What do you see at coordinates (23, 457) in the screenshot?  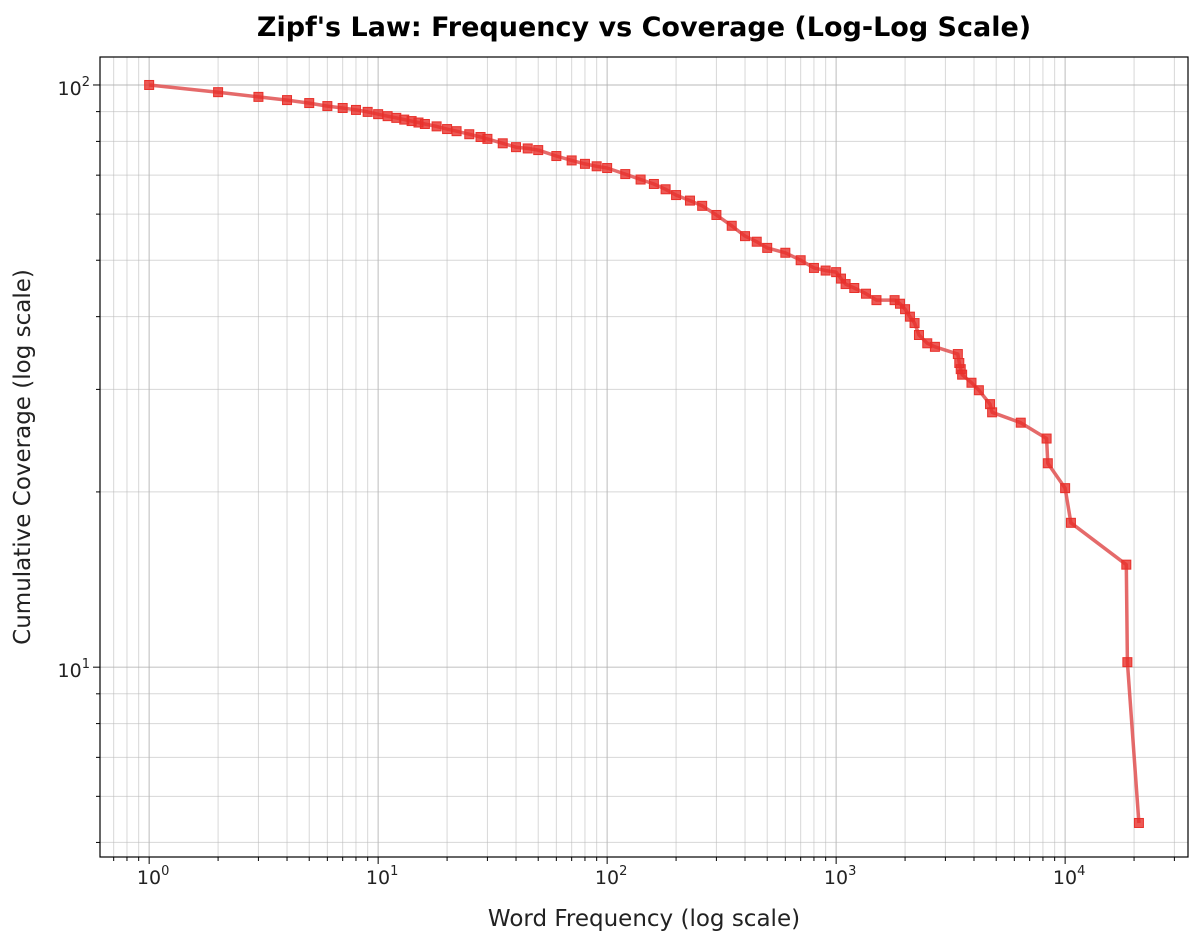 I see `y-axis-label: Cumulative Coverage (log scale)` at bounding box center [23, 457].